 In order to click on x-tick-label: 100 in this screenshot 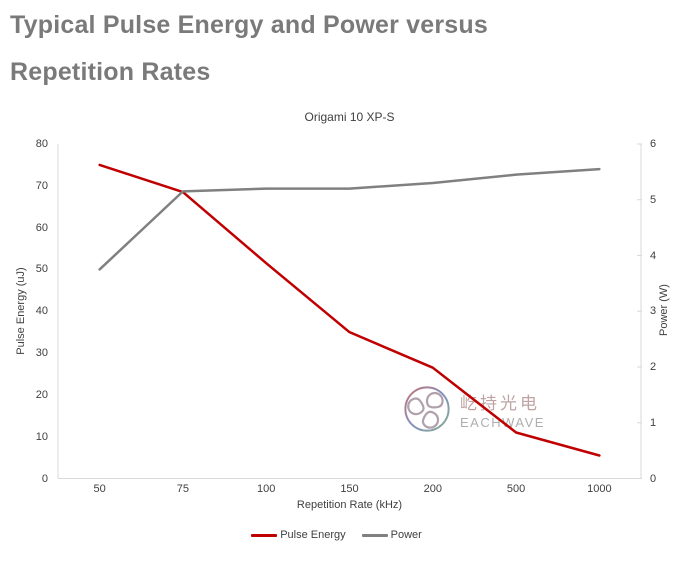, I will do `click(266, 489)`.